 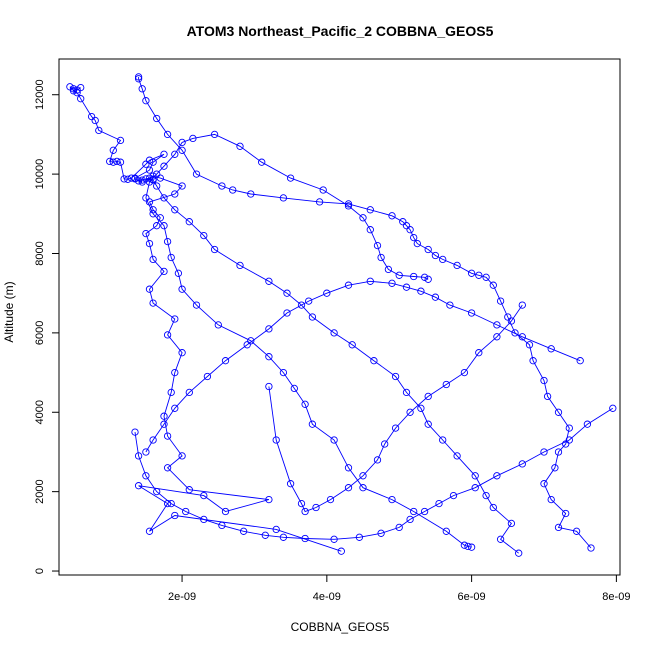 I want to click on x-tick-label: 4e-09, so click(x=327, y=597).